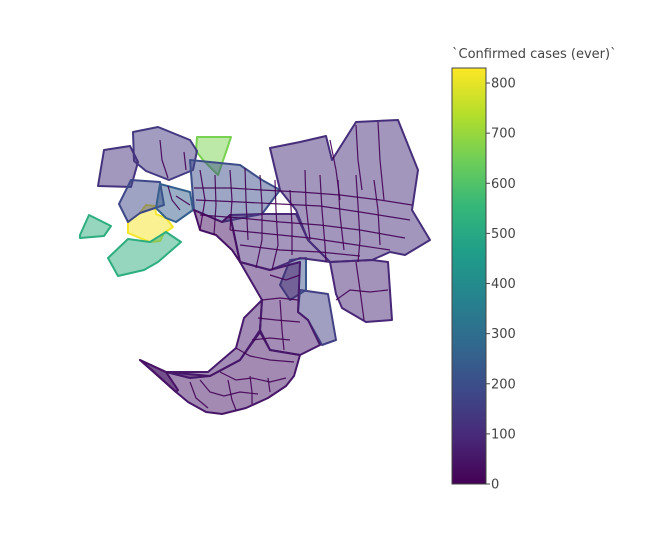 This screenshot has height=558, width=662. Describe the element at coordinates (95, 226) in the screenshot. I see `region-teal-west` at that location.